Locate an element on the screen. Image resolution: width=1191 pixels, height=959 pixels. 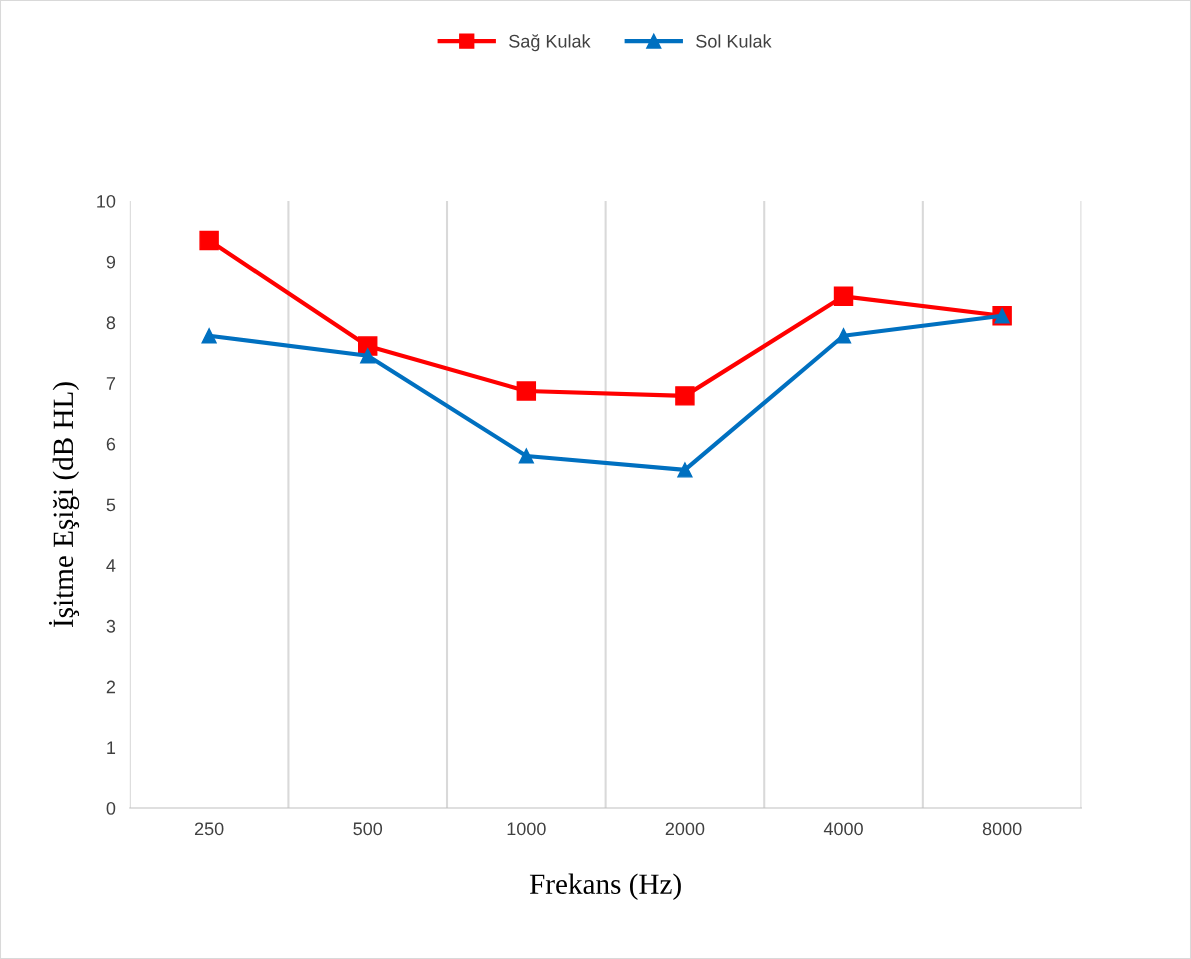
legend-label: Sağ Kulak is located at coordinates (550, 43).